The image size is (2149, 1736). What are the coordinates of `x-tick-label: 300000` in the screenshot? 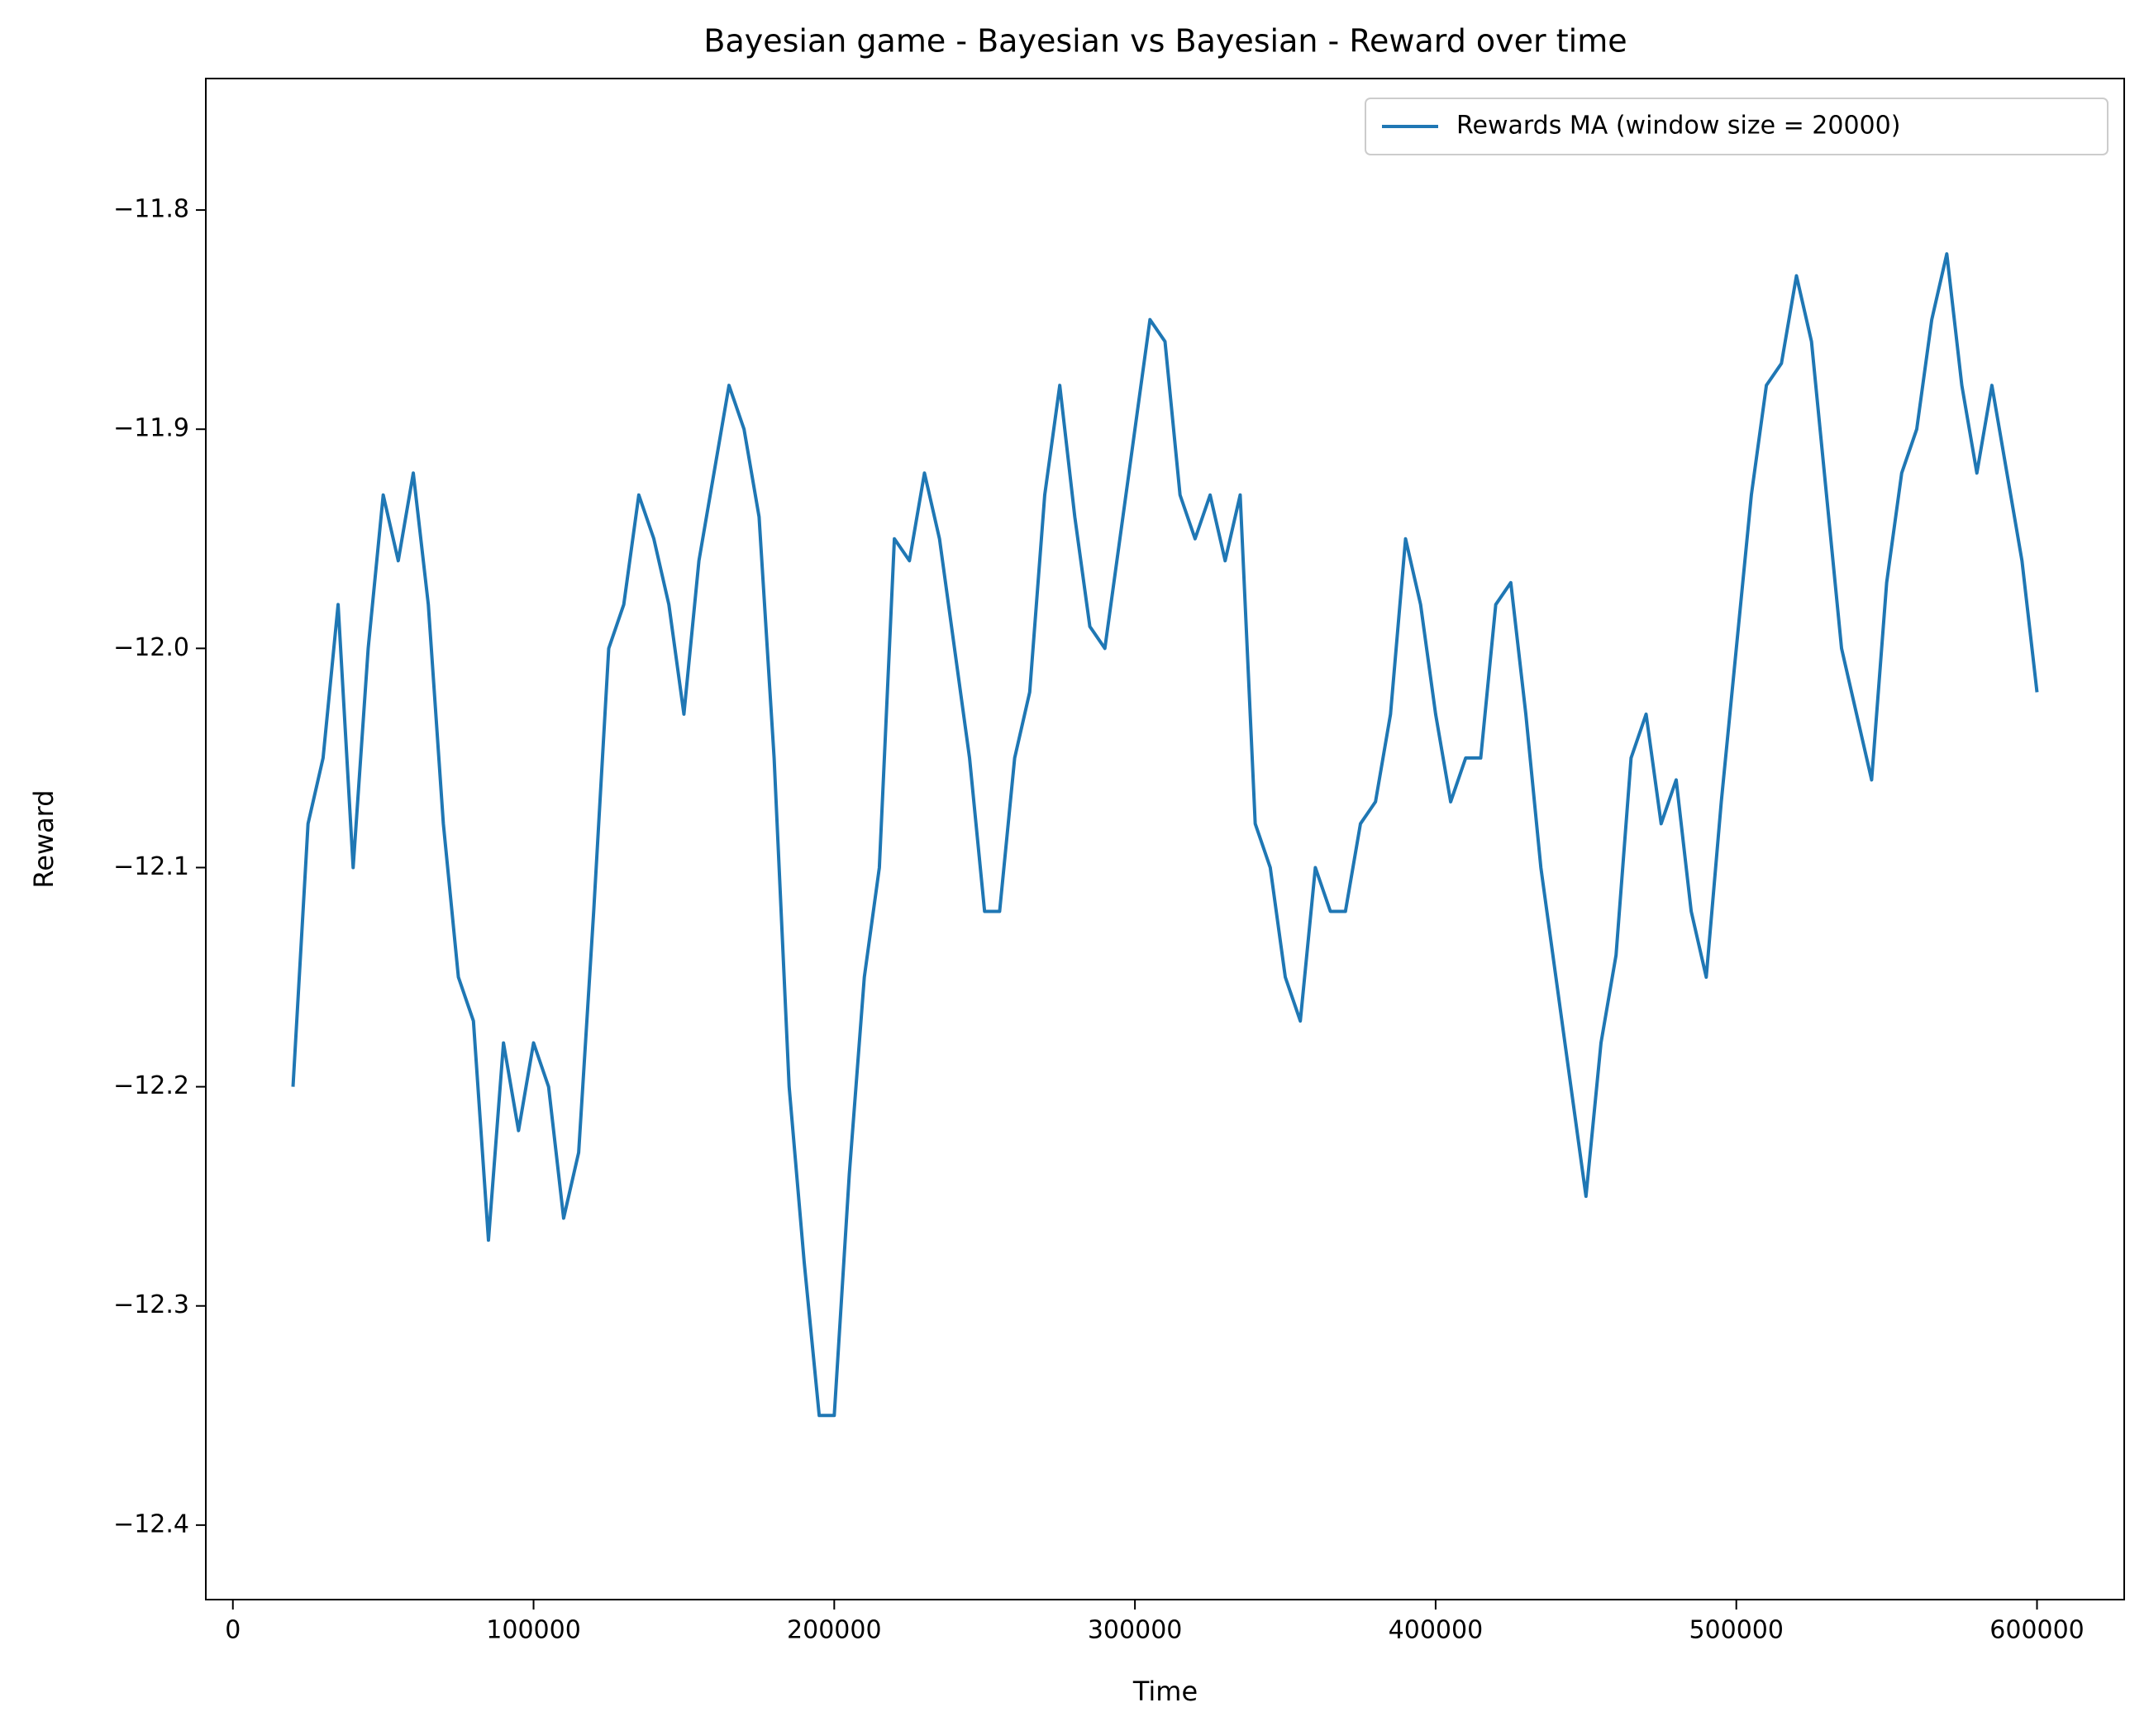 It's located at (1135, 1630).